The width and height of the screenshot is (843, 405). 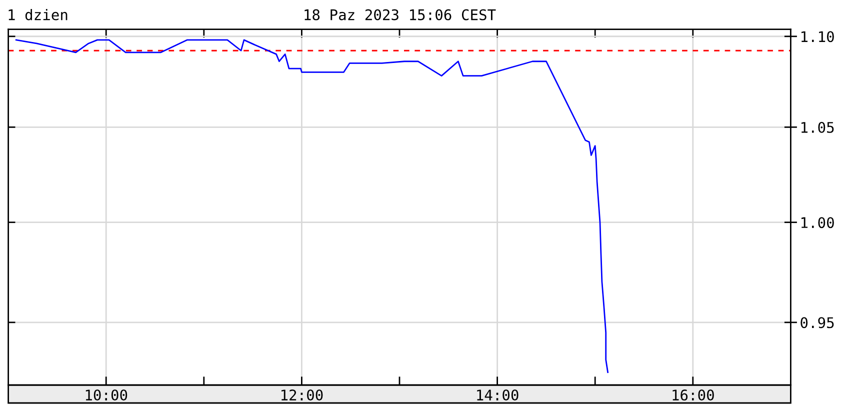 What do you see at coordinates (302, 395) in the screenshot?
I see `x-tick-label: 12:00` at bounding box center [302, 395].